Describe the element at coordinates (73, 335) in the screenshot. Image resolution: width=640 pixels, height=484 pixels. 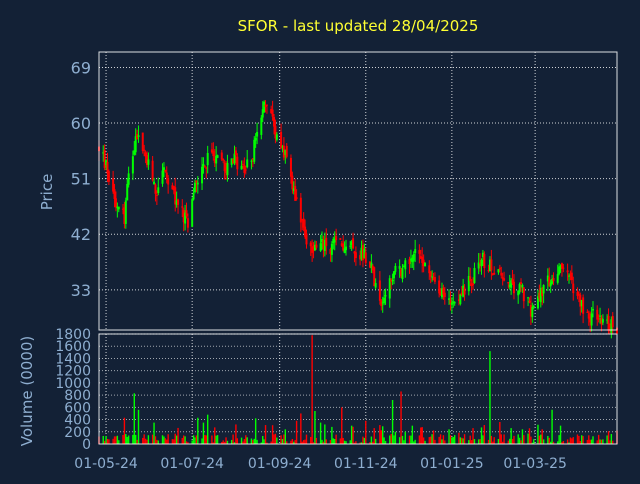
I see `volume-tick-label: 1800` at that location.